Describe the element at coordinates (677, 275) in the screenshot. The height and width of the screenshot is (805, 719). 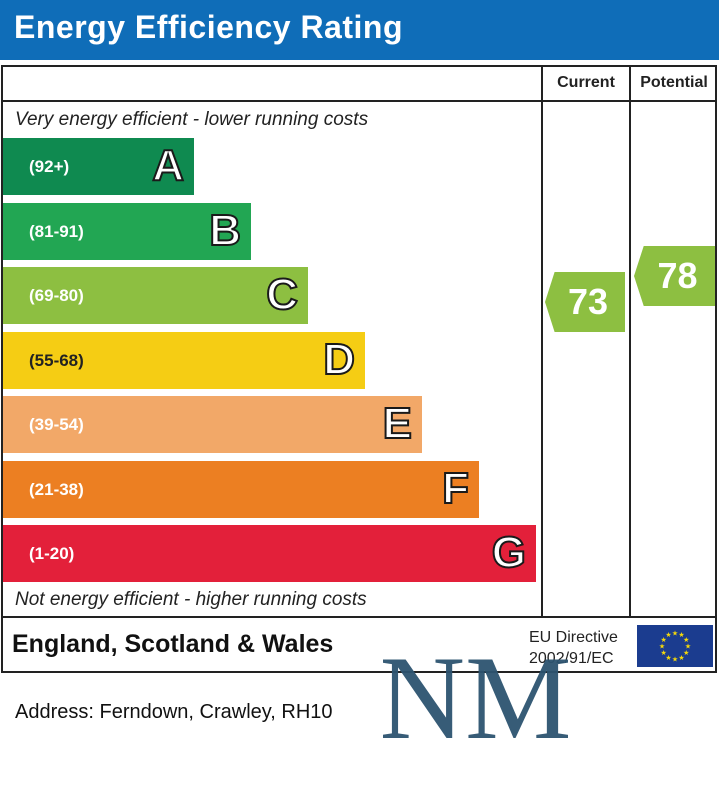
I see `potential-rating-value: 78` at that location.